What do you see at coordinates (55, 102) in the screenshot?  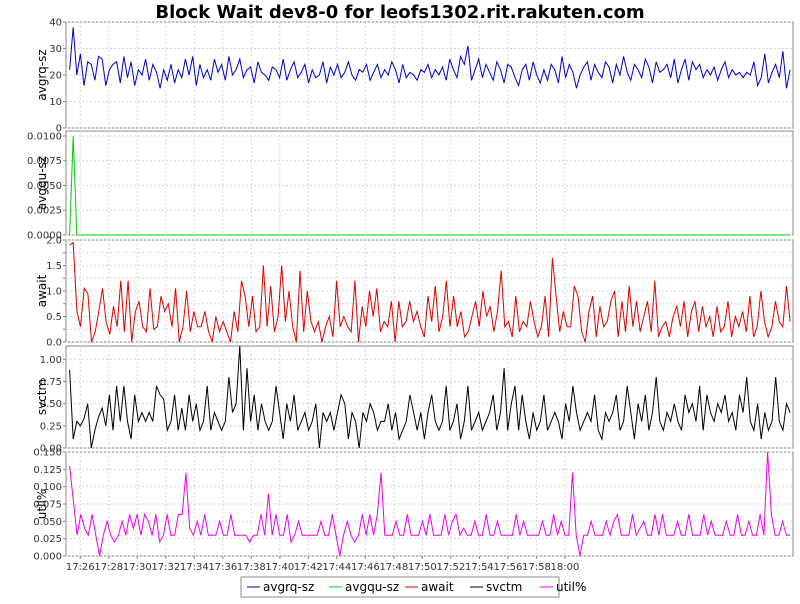 I see `y-tick-label: 10` at bounding box center [55, 102].